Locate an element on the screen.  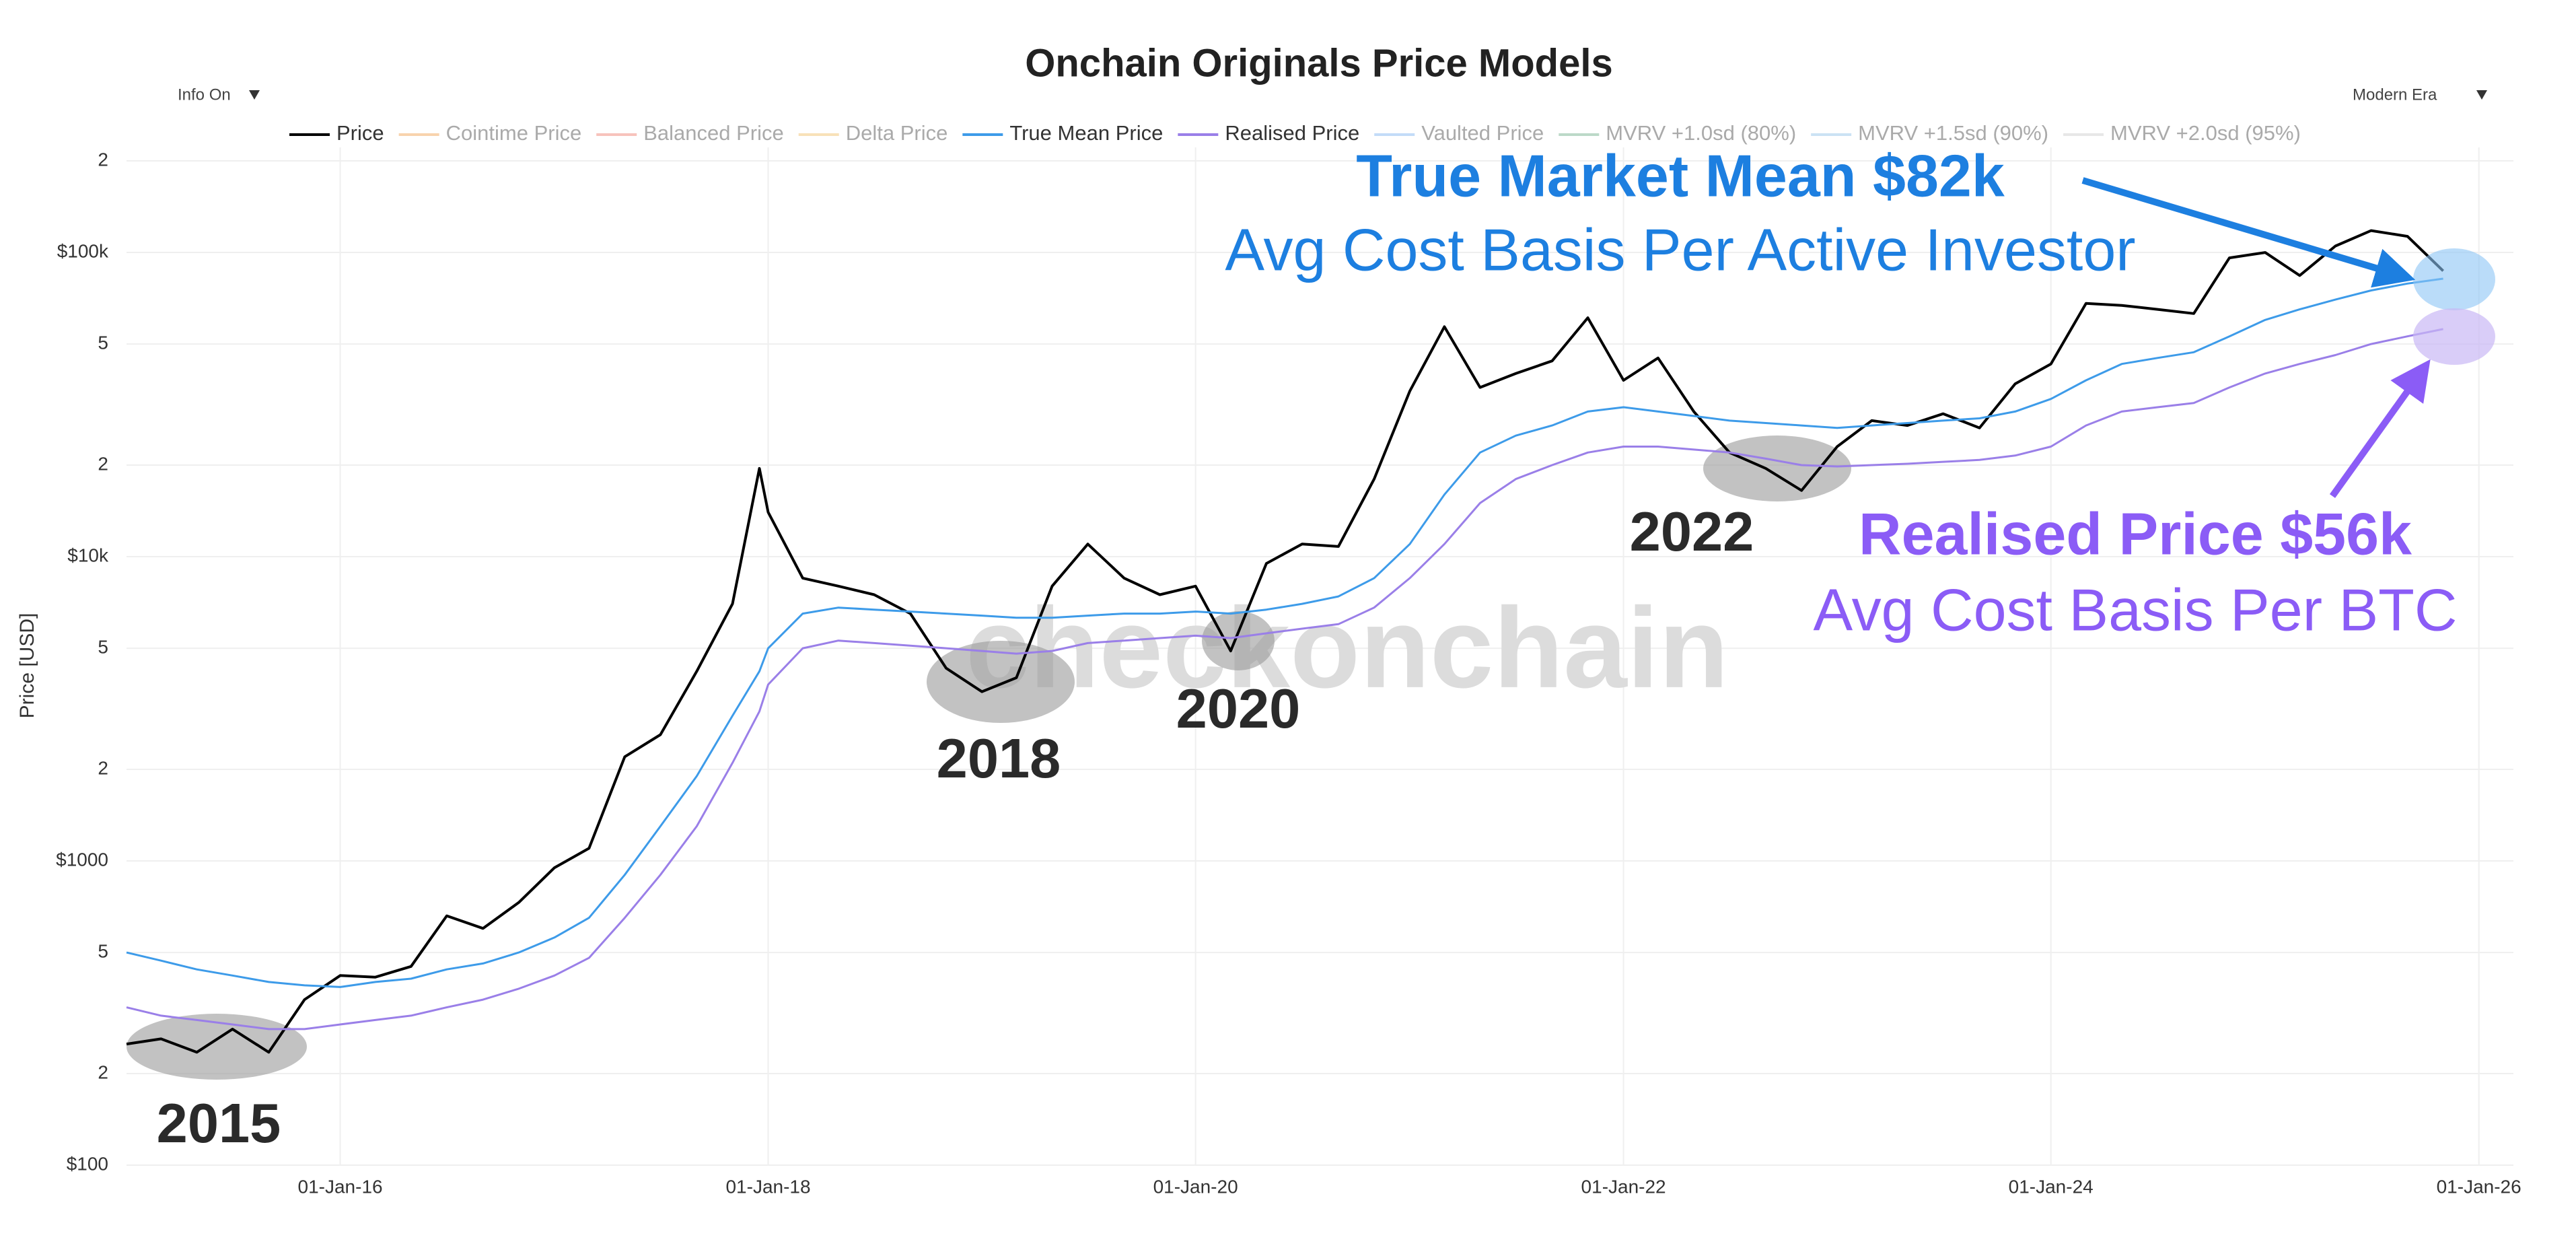
annotation: Avg Cost Basis Per Active Investor is located at coordinates (1680, 249).